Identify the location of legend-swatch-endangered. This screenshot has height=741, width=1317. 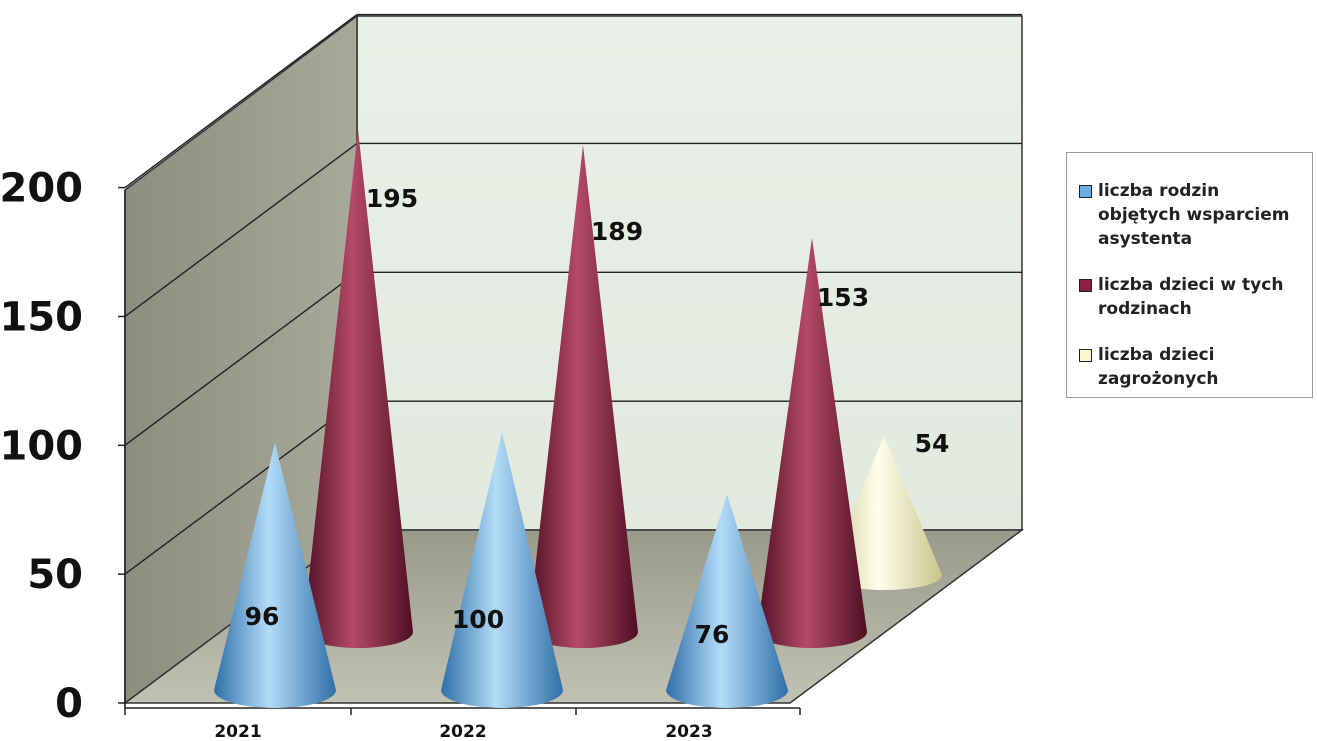
(1085, 355).